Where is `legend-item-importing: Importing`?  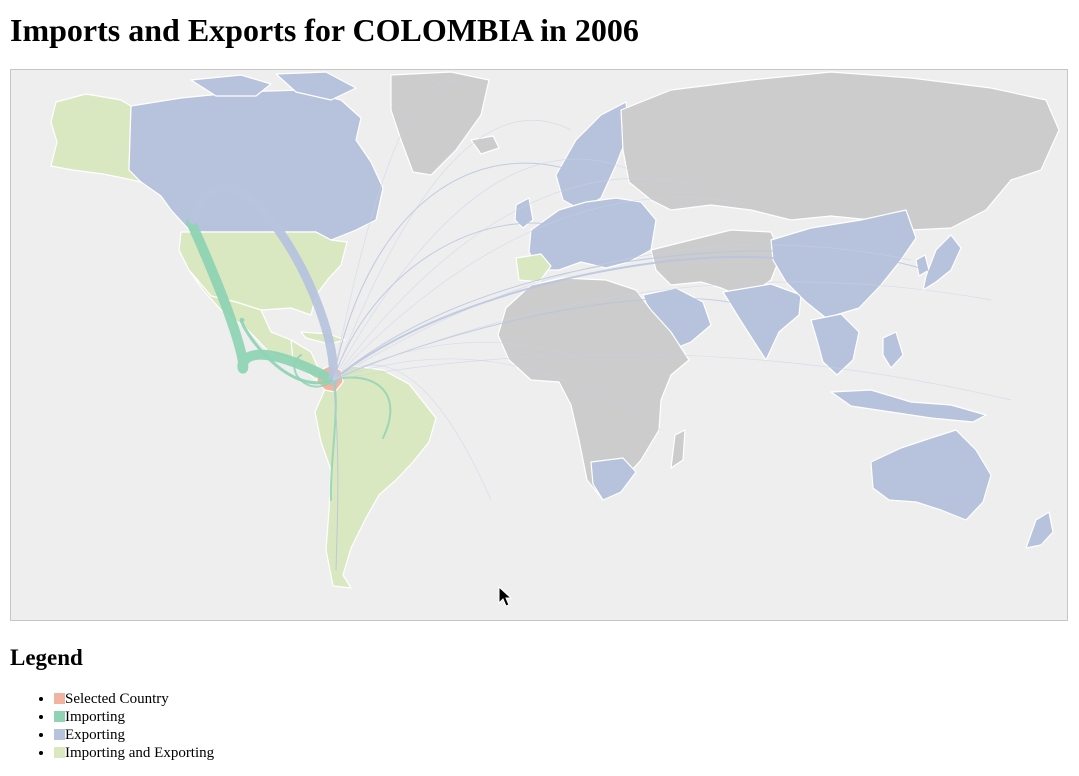
legend-item-importing: Importing is located at coordinates (134, 717).